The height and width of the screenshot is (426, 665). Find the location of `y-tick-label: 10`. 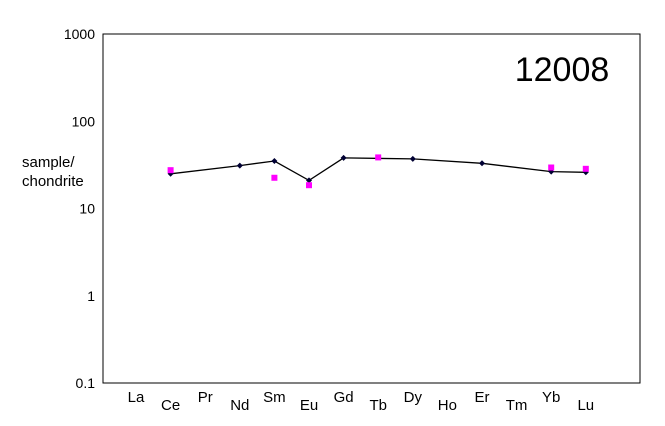

y-tick-label: 10 is located at coordinates (87, 209).